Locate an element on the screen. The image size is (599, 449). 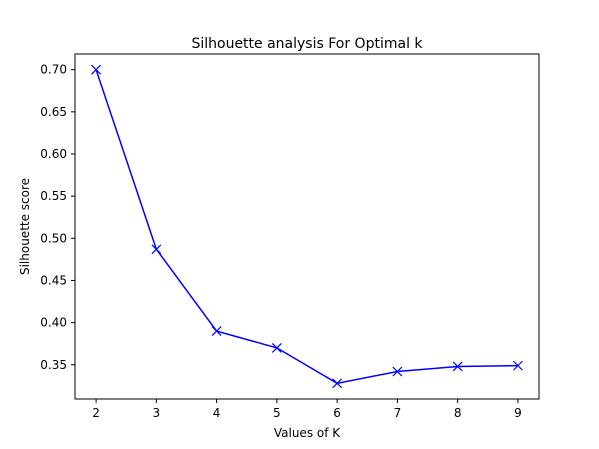
y-axis-ticks: 0.35 0.40 0.45 0.50 0.55 0.60 0.65 0.70 is located at coordinates (57, 217).